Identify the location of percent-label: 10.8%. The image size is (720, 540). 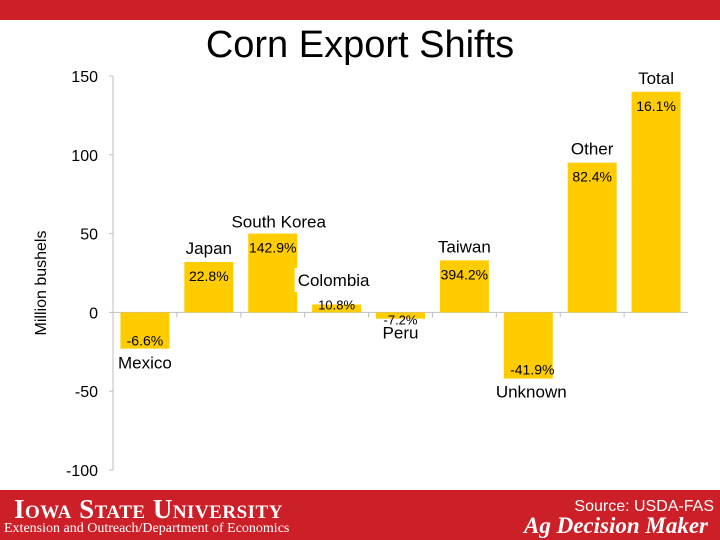
(336, 304).